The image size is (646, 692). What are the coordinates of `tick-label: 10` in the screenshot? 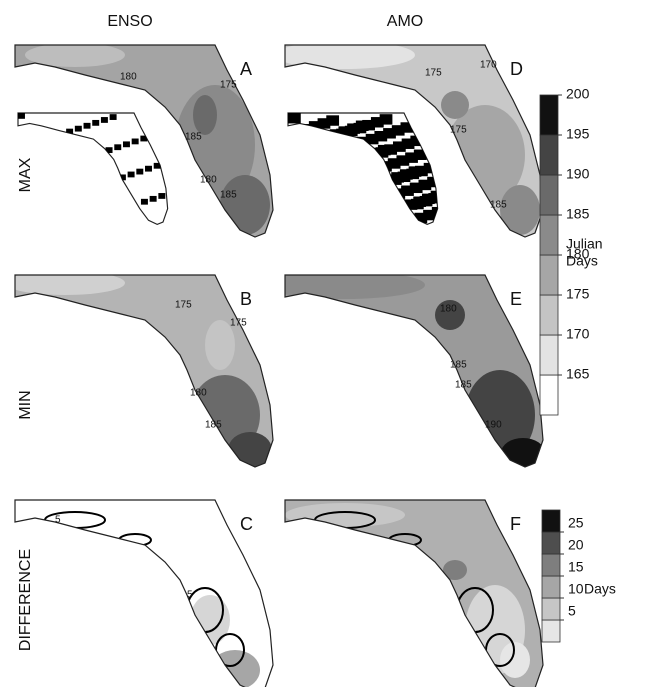 It's located at (576, 589).